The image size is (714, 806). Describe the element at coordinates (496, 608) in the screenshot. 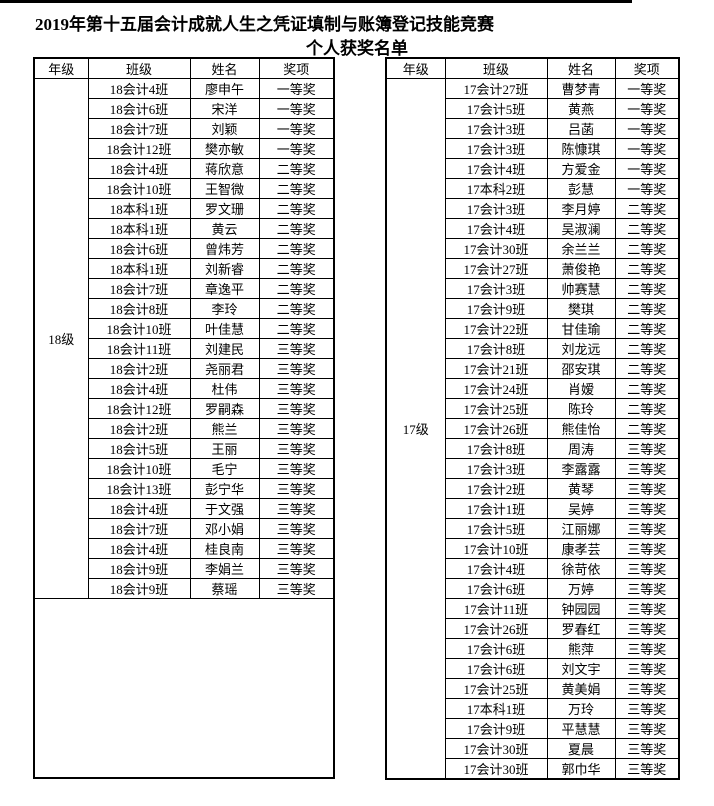

I see `class-cell: 17会计11班` at that location.